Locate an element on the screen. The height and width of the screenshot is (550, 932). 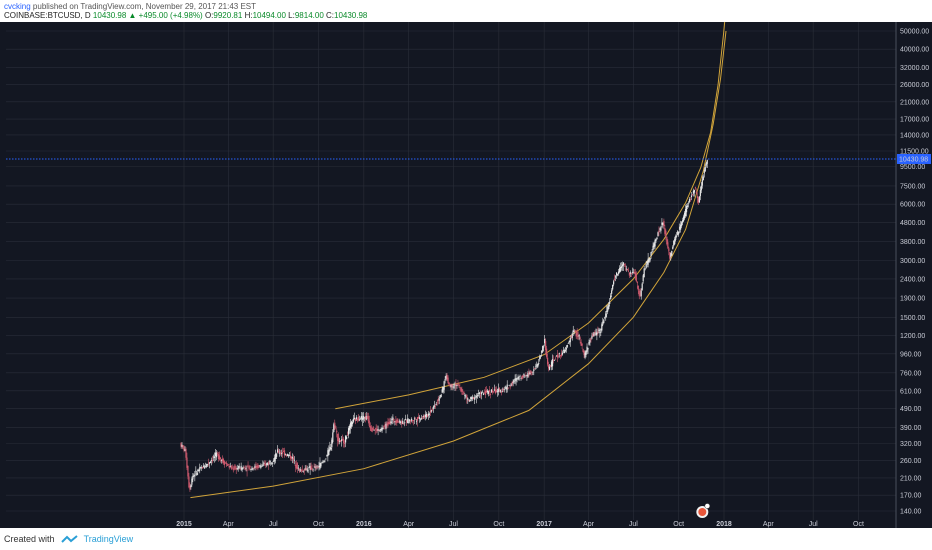
y-tick-label: 1200.00 is located at coordinates (912, 336).